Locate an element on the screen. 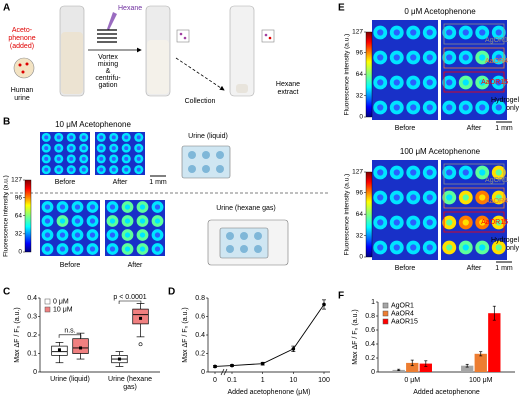 This screenshot has height=410, width=520. y-axis-label: Max ΔF / F₀ (a.u.) is located at coordinates (17, 334).